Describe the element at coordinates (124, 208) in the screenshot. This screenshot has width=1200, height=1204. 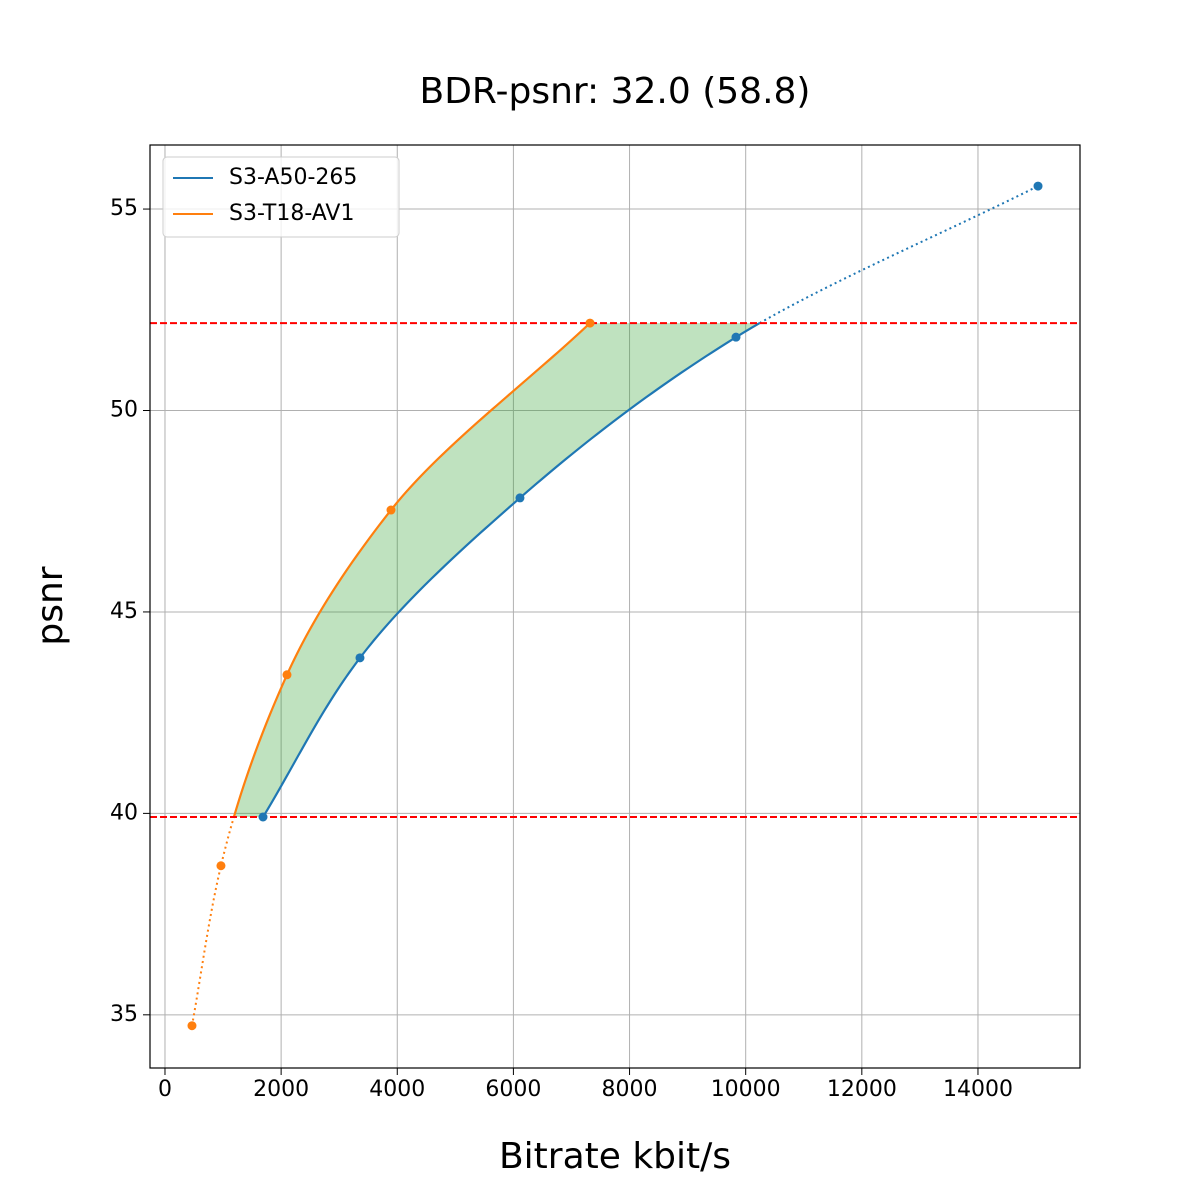
I see `y-tick-label: 55` at that location.